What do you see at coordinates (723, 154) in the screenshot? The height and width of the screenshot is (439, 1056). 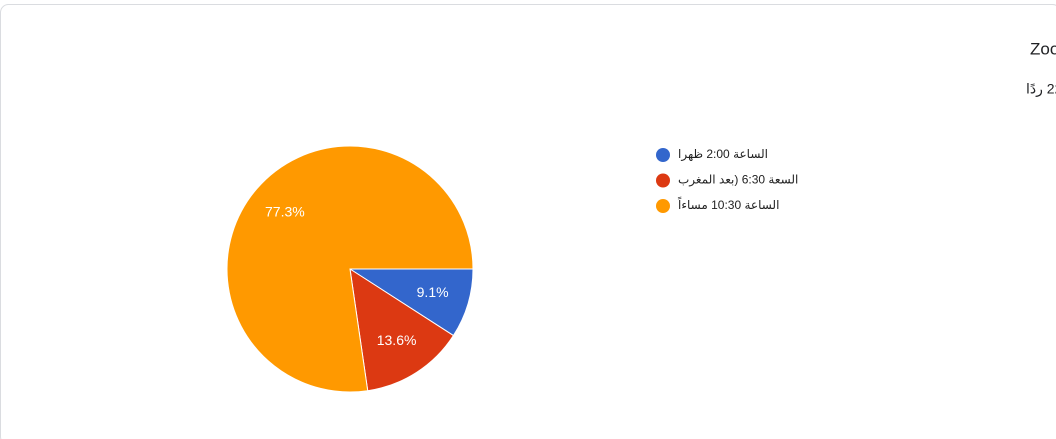 I see `legend-label: الساعة 2:00 ظهرا` at bounding box center [723, 154].